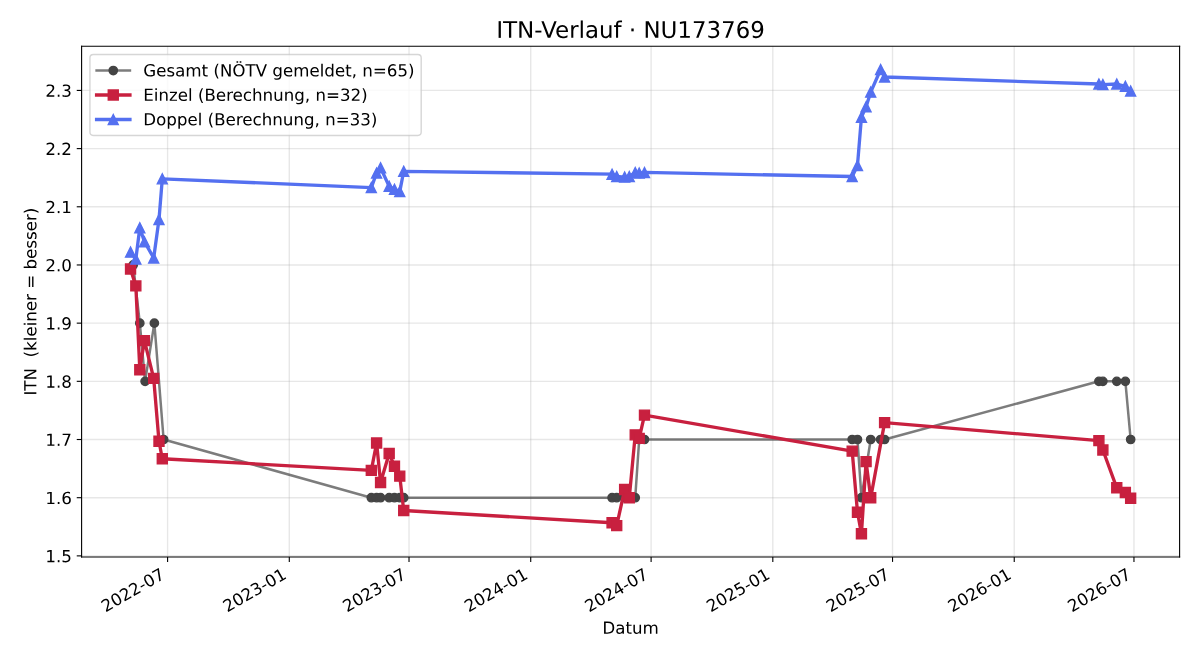  What do you see at coordinates (59, 439) in the screenshot?
I see `y-tick-label: 1.7` at bounding box center [59, 439].